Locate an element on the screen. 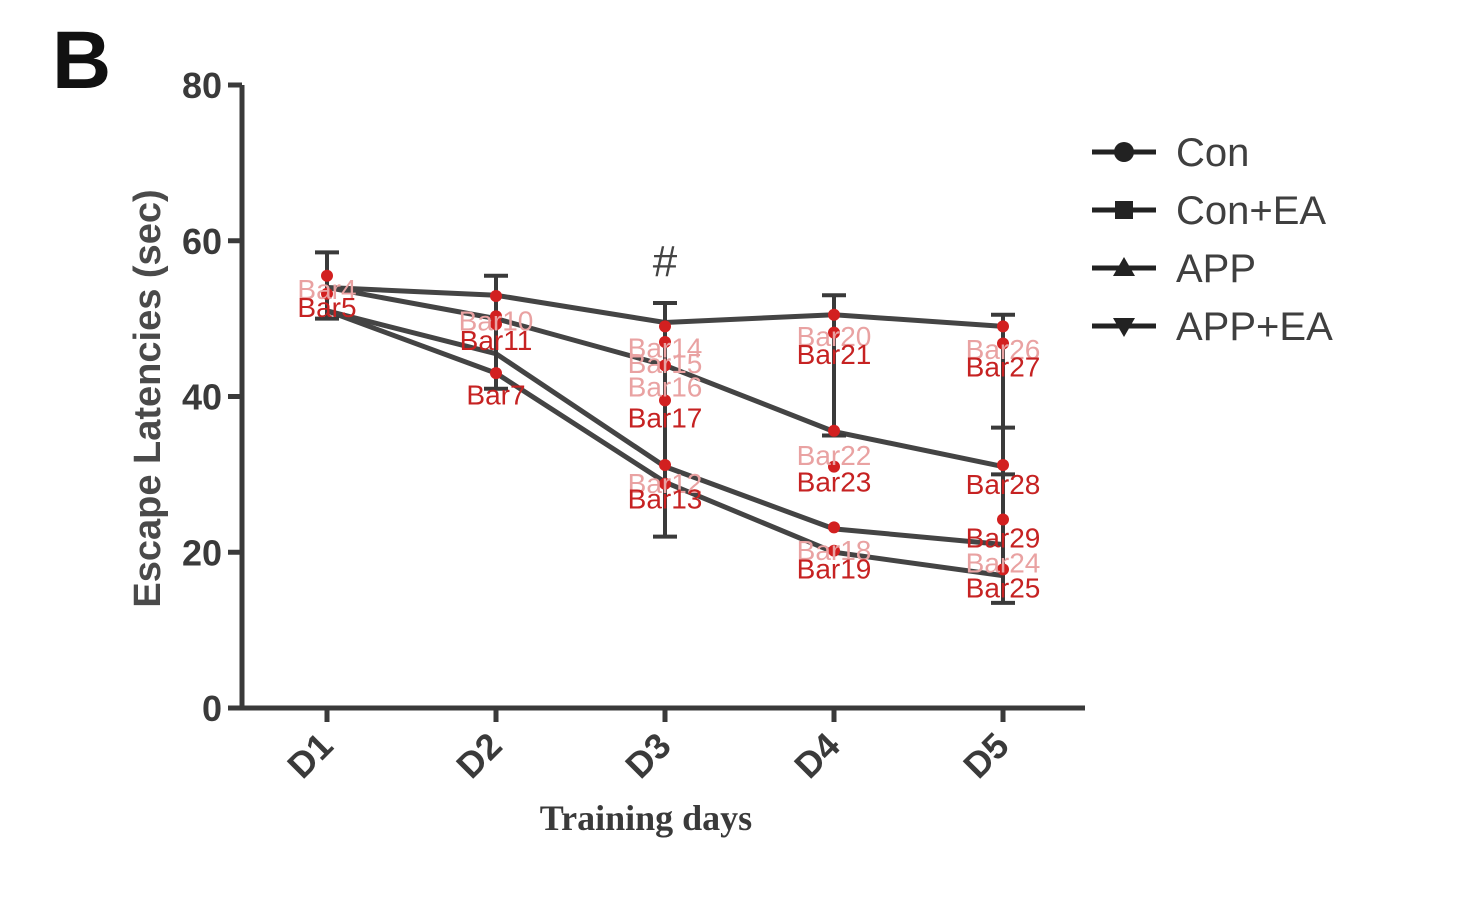 The width and height of the screenshot is (1466, 902). data-label-bar7: Bar7 is located at coordinates (495, 394).